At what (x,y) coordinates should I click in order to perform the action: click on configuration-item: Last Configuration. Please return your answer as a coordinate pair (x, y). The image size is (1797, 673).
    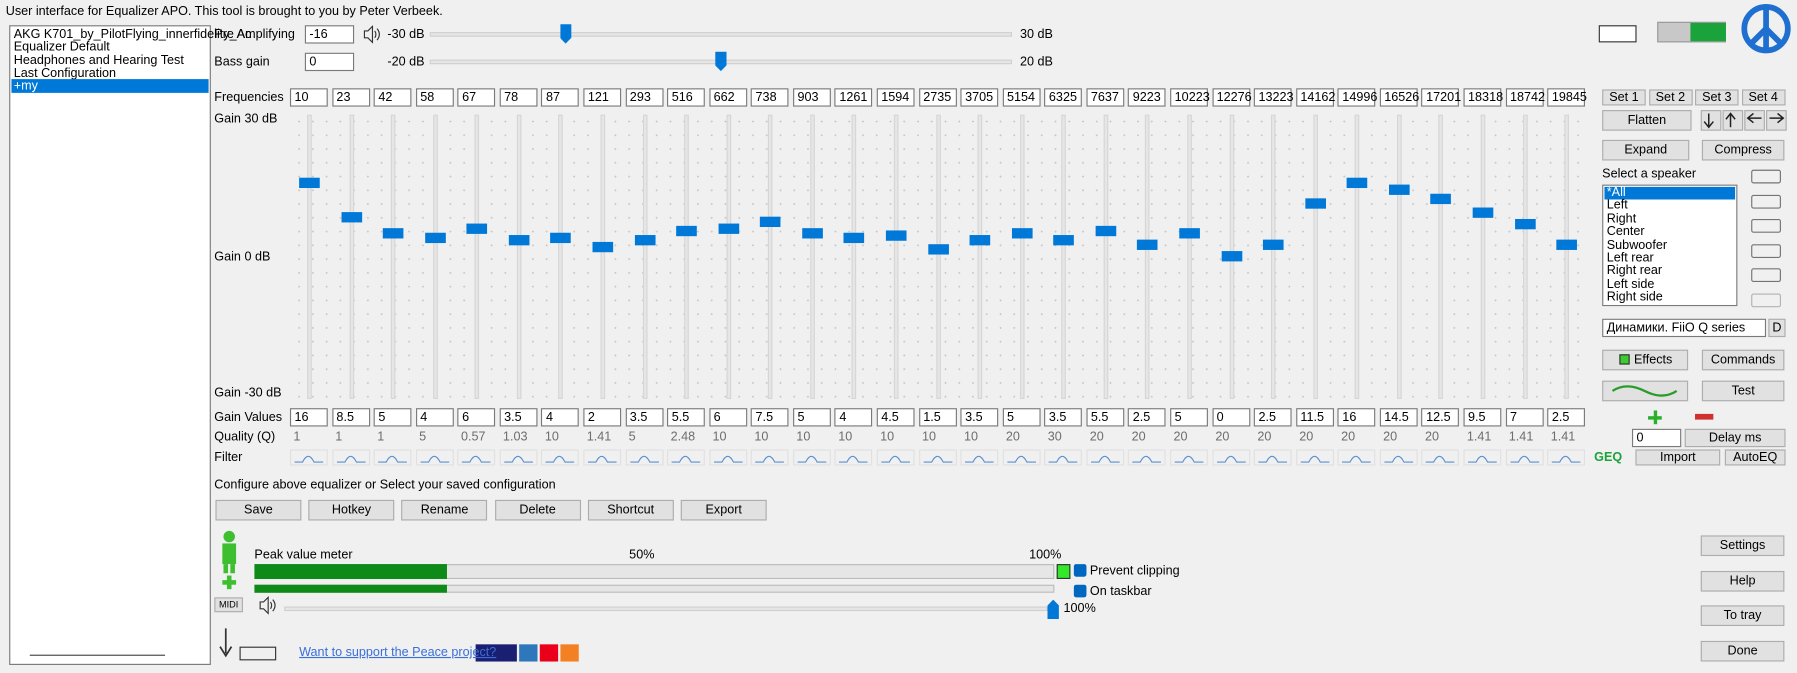
    Looking at the image, I should click on (65, 73).